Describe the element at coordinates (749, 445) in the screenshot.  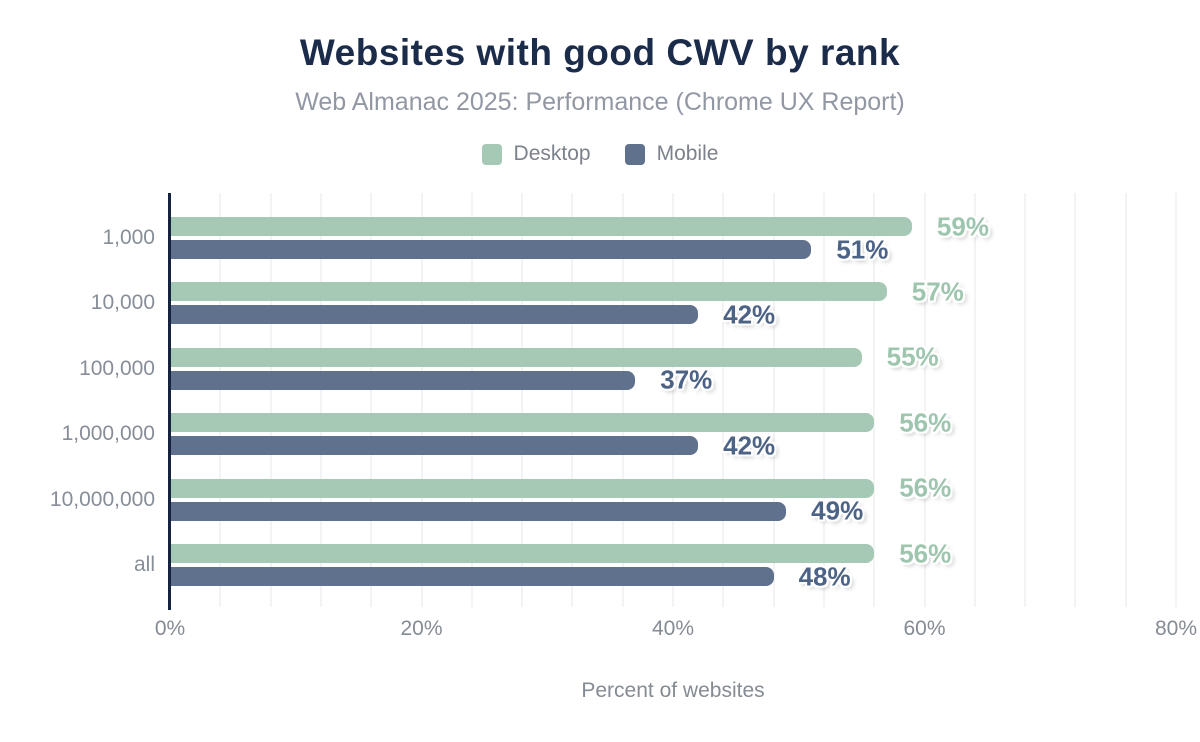
I see `value-label-mobile-3: 42%` at that location.